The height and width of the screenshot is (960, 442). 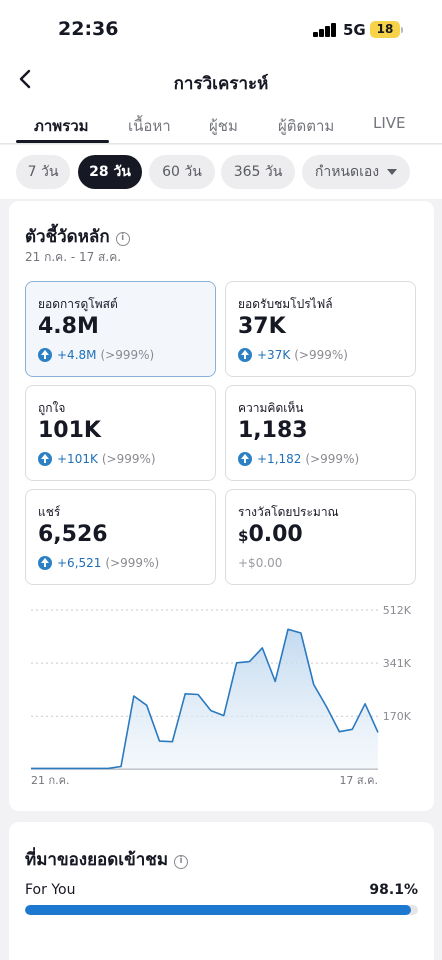 What do you see at coordinates (73, 257) in the screenshot?
I see `date-range-label: 21 ก.ค. - 17 ส.ค.` at bounding box center [73, 257].